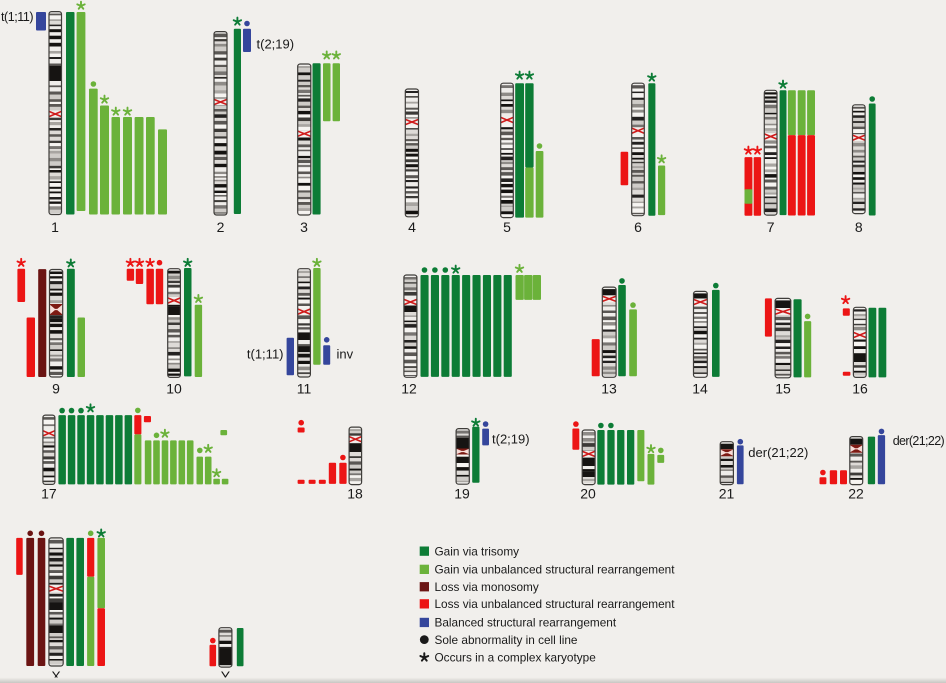  Describe the element at coordinates (506, 640) in the screenshot. I see `svg-text: Sole abnormality in cell line` at that location.